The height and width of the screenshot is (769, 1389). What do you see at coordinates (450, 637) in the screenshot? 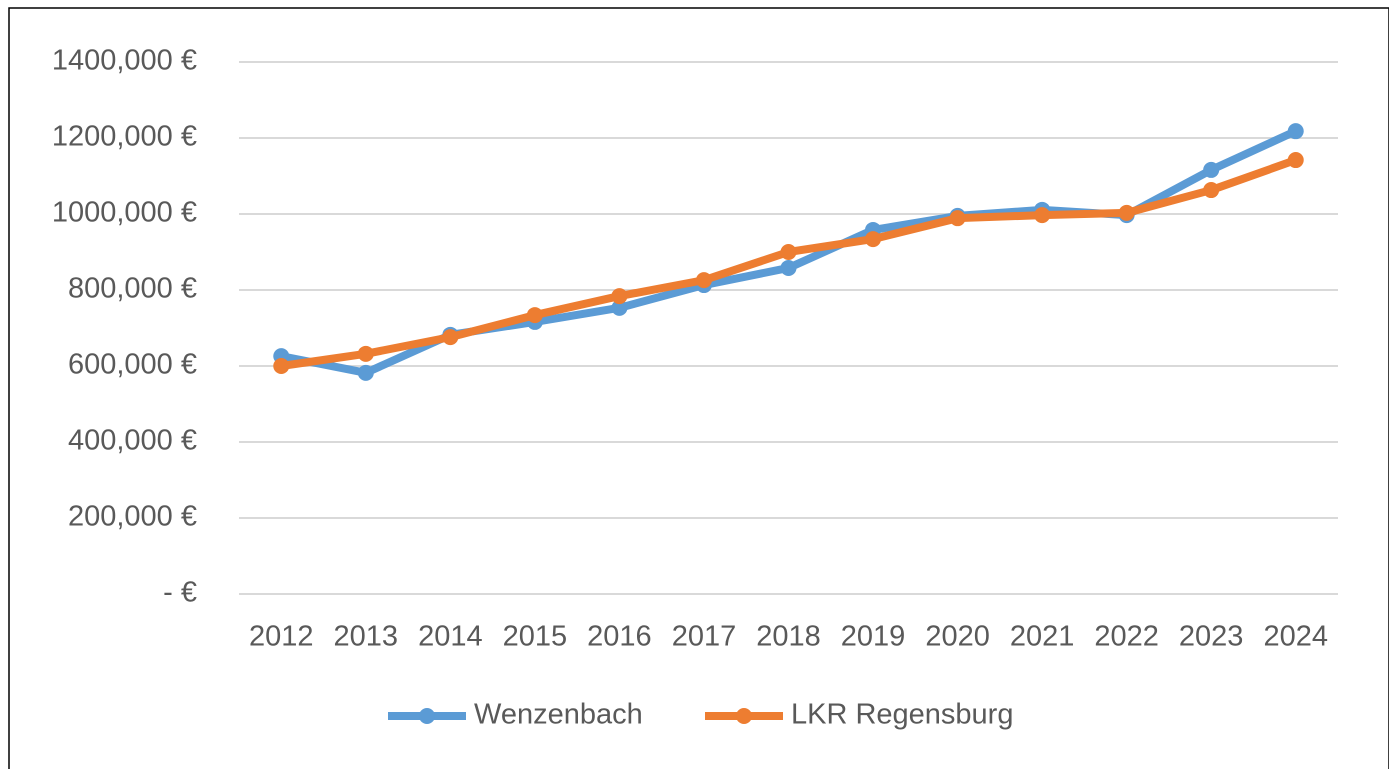
I see `x-tick-label: 2014` at bounding box center [450, 637].